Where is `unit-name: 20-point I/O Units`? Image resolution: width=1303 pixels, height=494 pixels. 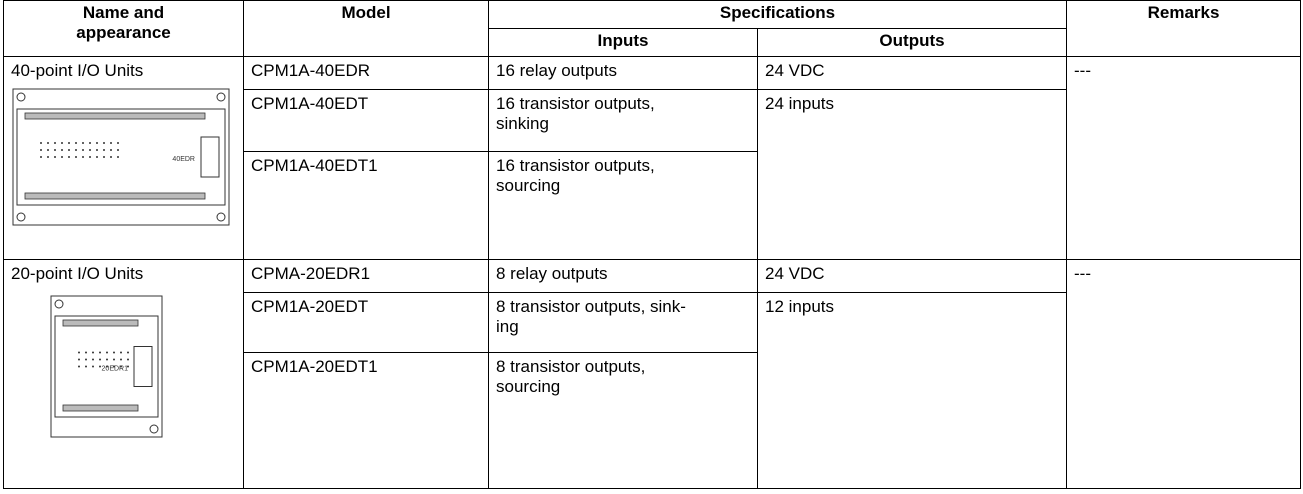
unit-name: 20-point I/O Units is located at coordinates (77, 273).